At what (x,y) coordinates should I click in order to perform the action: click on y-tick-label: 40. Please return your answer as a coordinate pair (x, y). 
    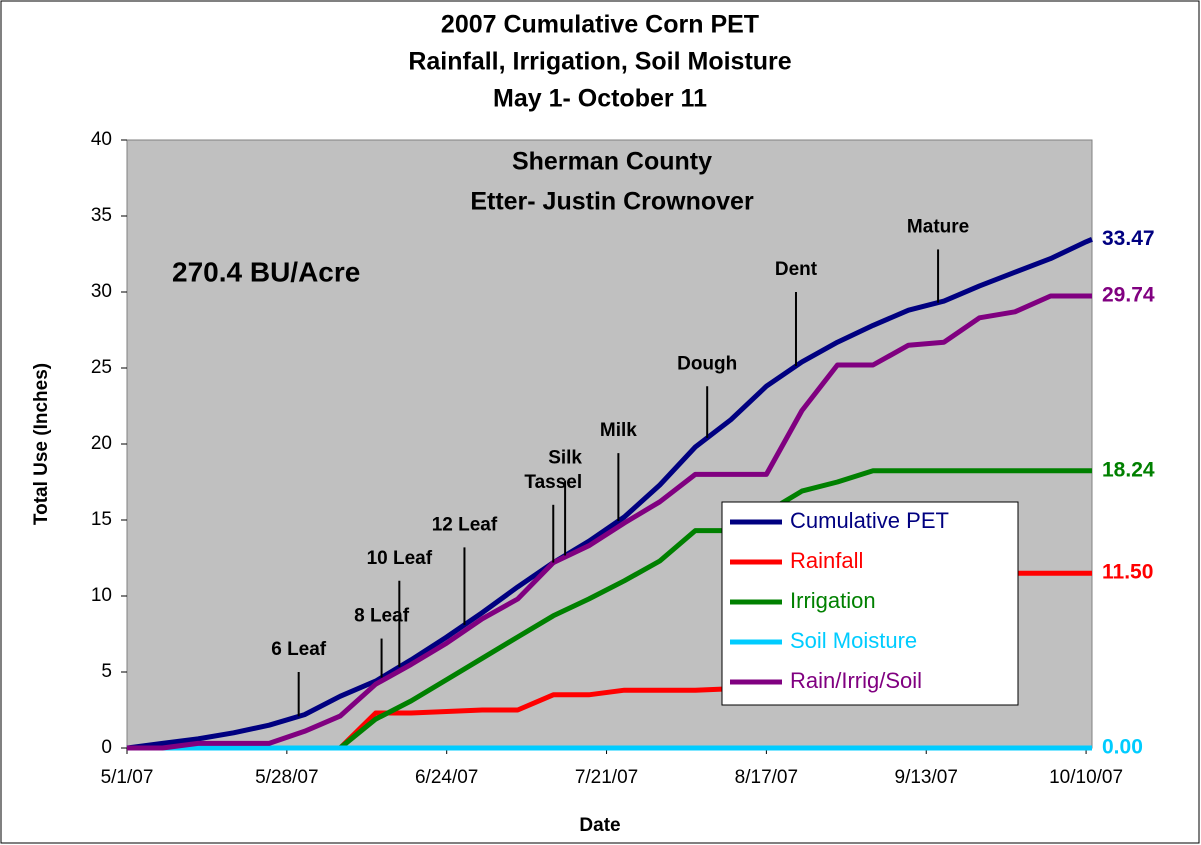
    Looking at the image, I should click on (101, 139).